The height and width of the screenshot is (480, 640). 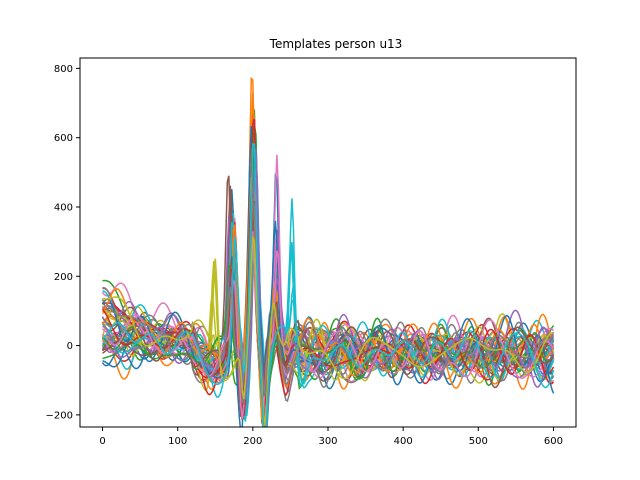 What do you see at coordinates (102, 441) in the screenshot?
I see `x-tick-label: 0` at bounding box center [102, 441].